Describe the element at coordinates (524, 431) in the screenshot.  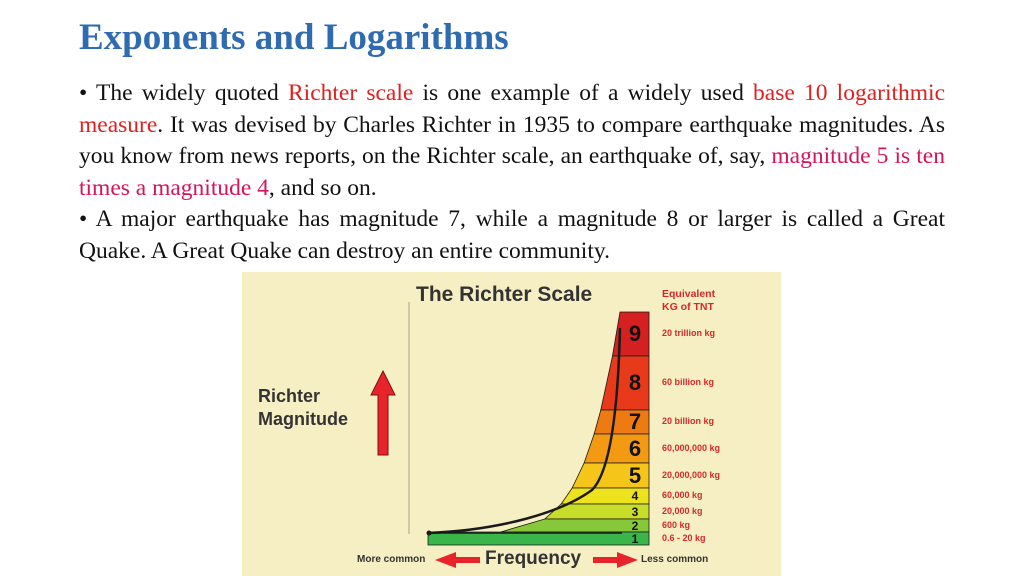
I see `frequency-curve` at that location.